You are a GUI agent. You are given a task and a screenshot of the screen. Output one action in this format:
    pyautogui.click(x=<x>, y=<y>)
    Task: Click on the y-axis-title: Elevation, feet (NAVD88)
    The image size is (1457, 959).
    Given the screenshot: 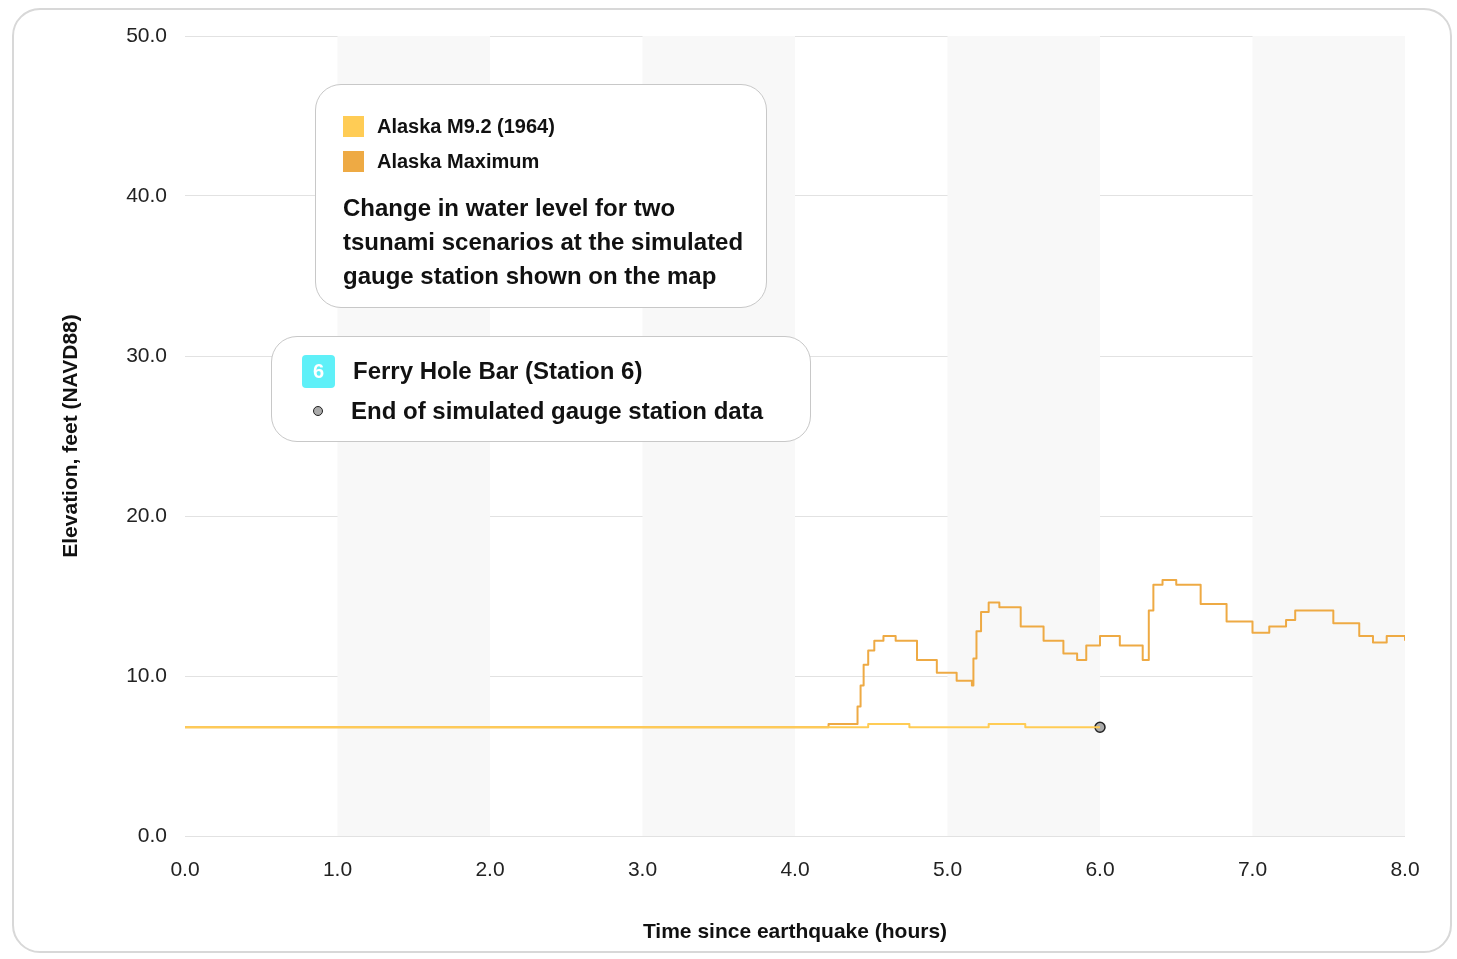 What is the action you would take?
    pyautogui.click(x=70, y=436)
    